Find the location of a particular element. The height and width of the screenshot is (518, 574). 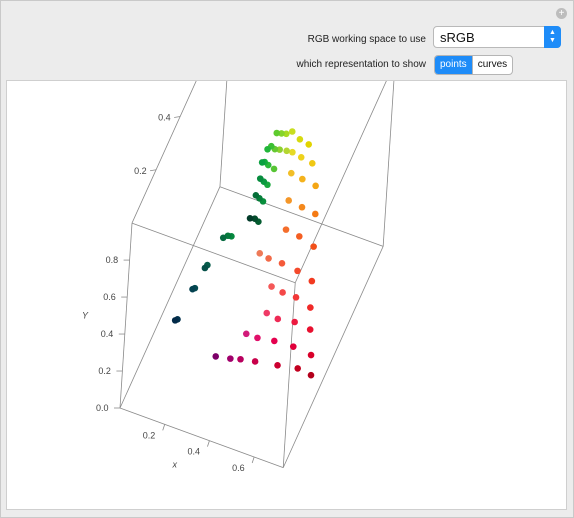

Y-tick-label: 0.2 is located at coordinates (104, 371).